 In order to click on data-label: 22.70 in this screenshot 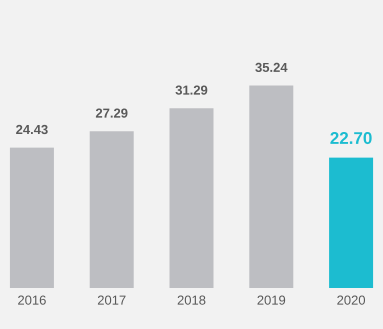, I will do `click(351, 138)`.